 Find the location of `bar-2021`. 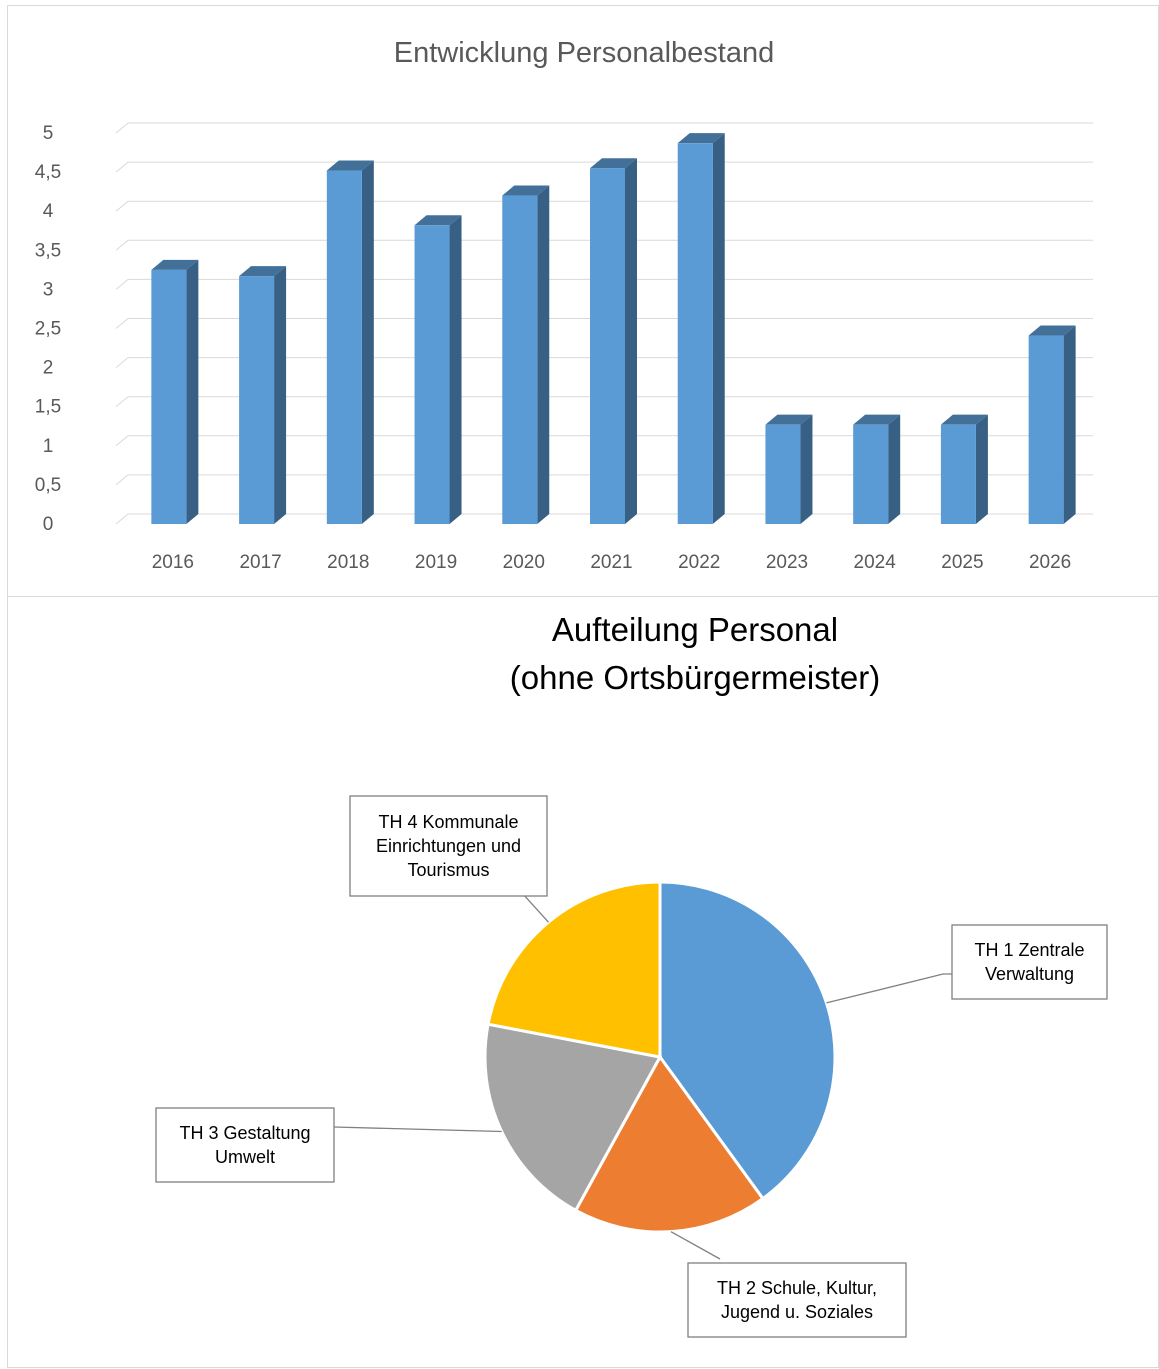

bar-2021 is located at coordinates (613, 341).